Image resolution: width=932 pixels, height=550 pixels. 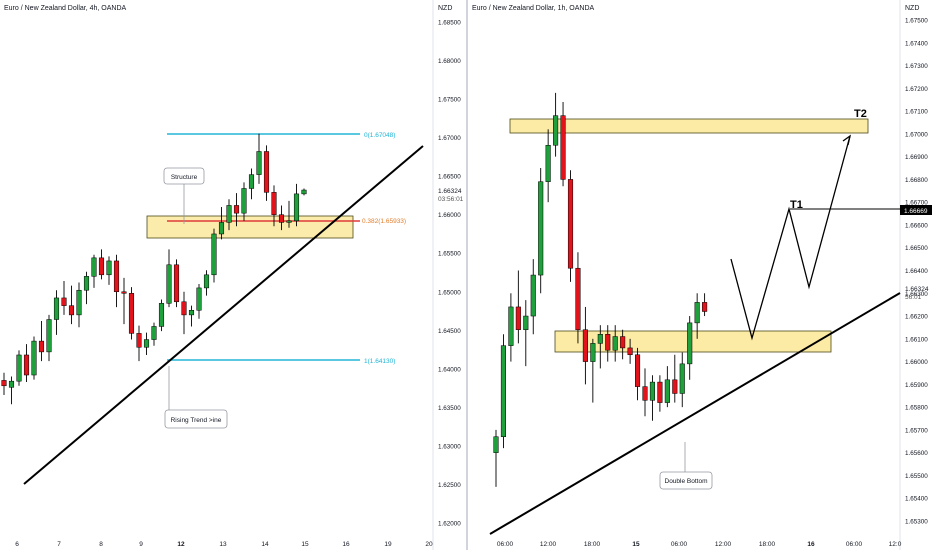 I want to click on trend-callout-box, so click(x=196, y=419).